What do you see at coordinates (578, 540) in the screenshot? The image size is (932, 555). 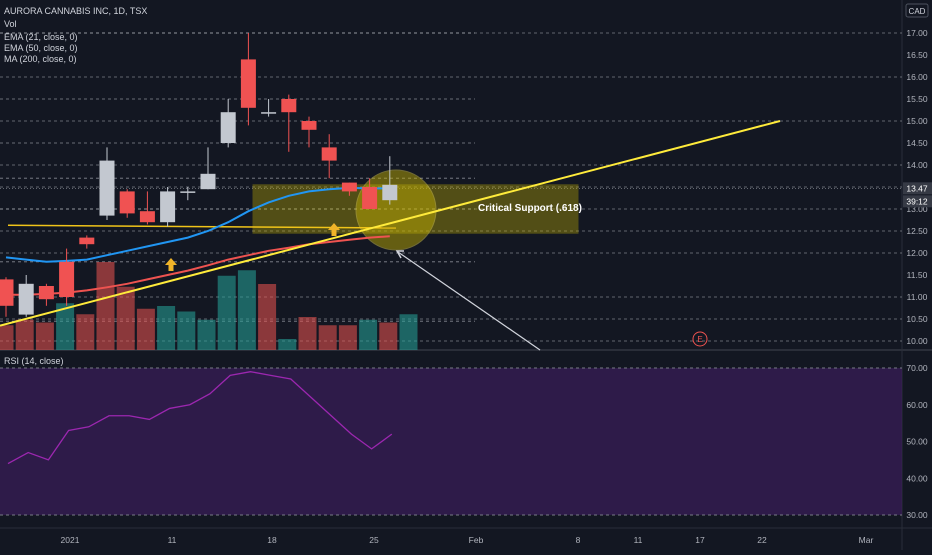 I see `time-tick-label: 8` at bounding box center [578, 540].